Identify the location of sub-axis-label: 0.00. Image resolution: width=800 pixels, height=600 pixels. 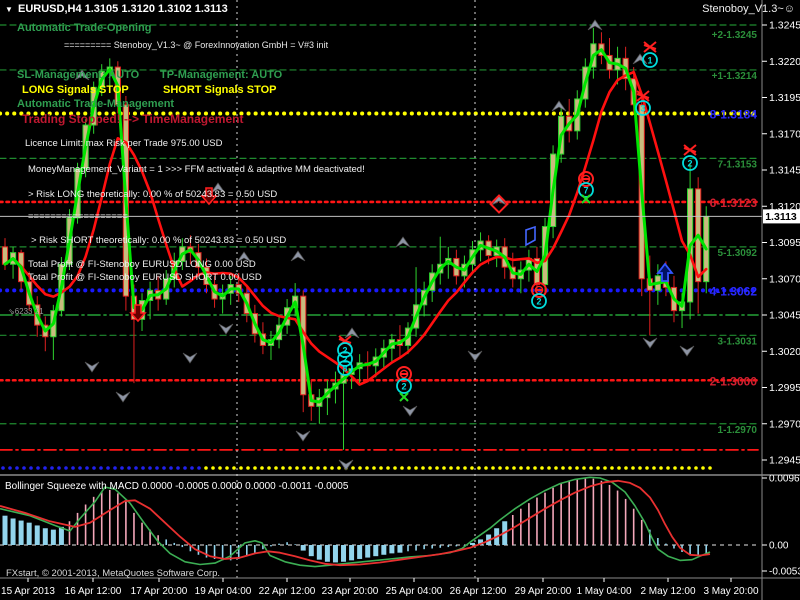
(779, 546).